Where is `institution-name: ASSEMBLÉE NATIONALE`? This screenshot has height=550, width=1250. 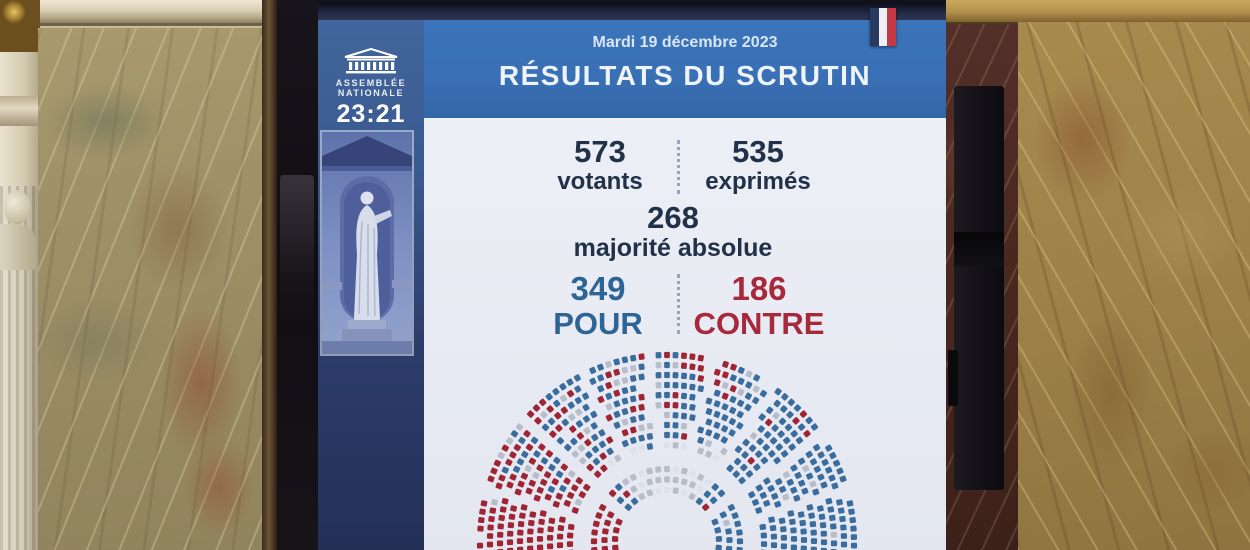 institution-name: ASSEMBLÉE NATIONALE is located at coordinates (371, 88).